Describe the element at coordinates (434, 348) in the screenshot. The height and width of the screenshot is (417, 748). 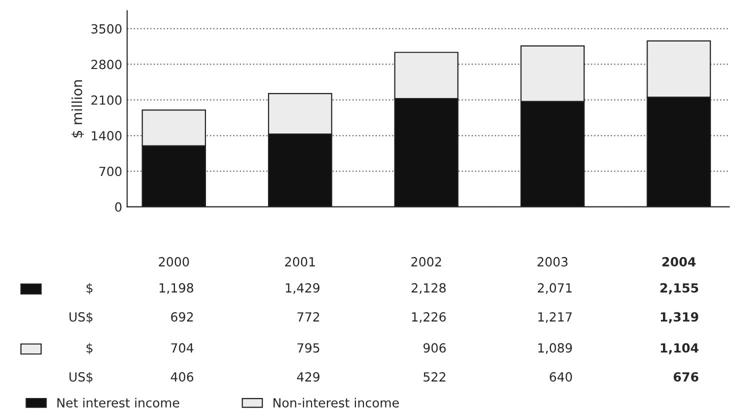
I see `data-label: 906` at that location.